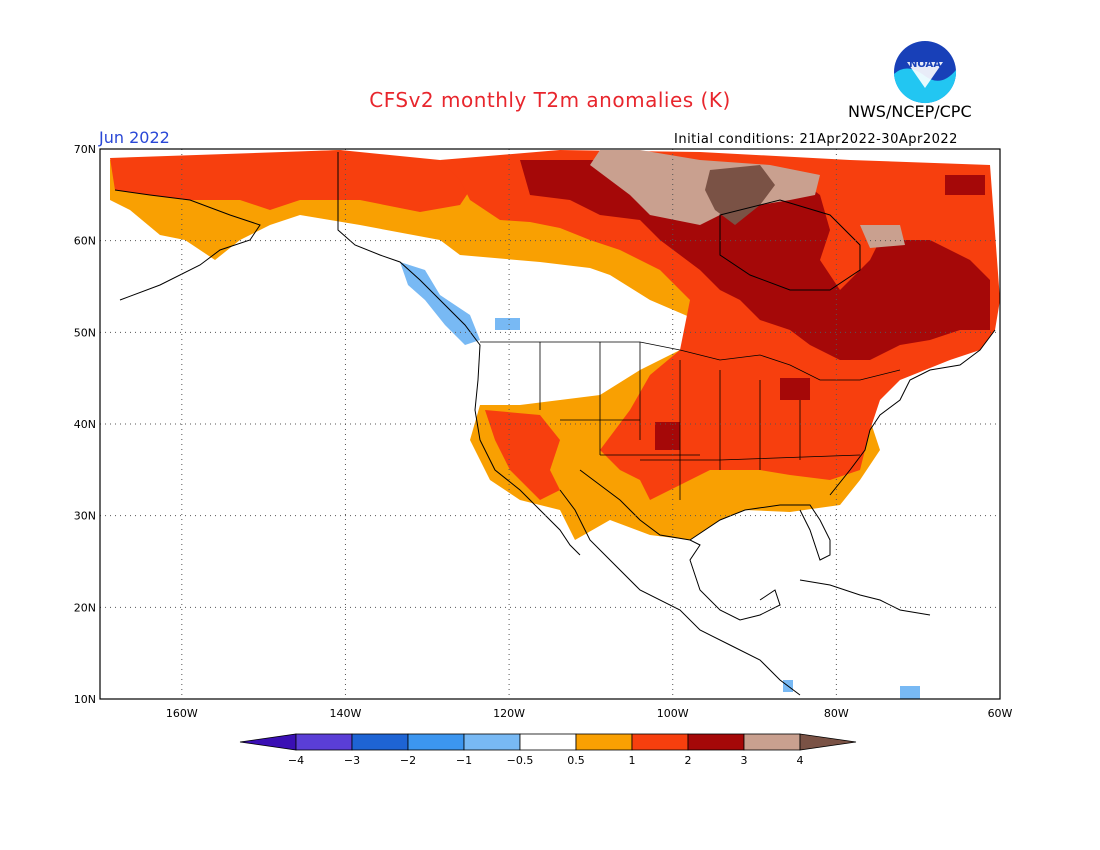  I want to click on lat-tick-label: 70N, so click(85, 149).